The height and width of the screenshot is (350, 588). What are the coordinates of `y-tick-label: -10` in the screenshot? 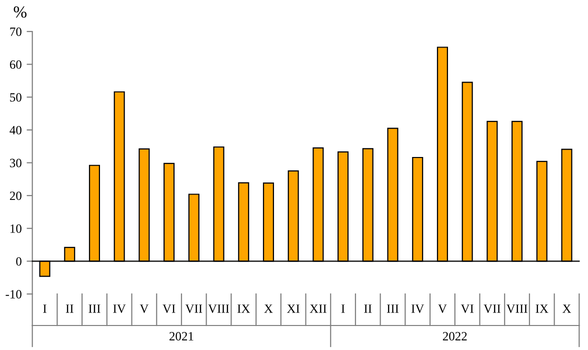 It's located at (14, 294).